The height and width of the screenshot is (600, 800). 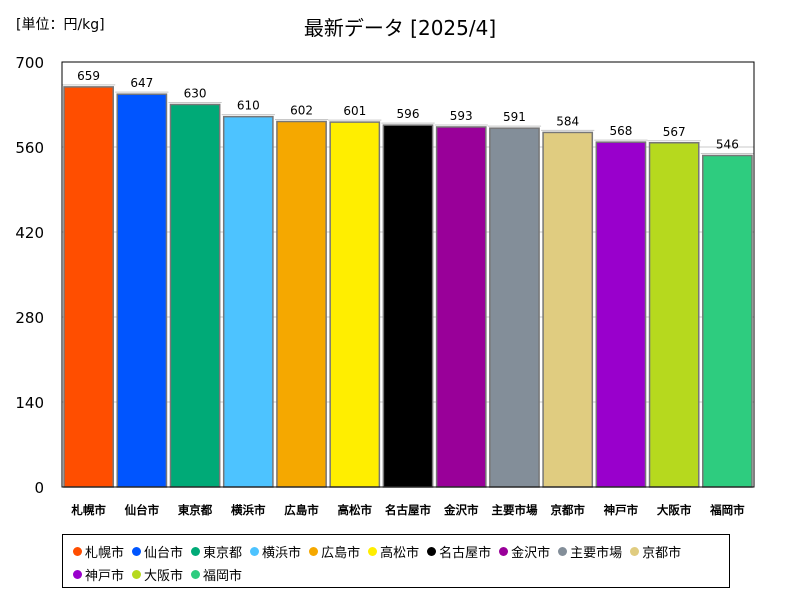 What do you see at coordinates (29, 148) in the screenshot?
I see `y-tick-label: 560` at bounding box center [29, 148].